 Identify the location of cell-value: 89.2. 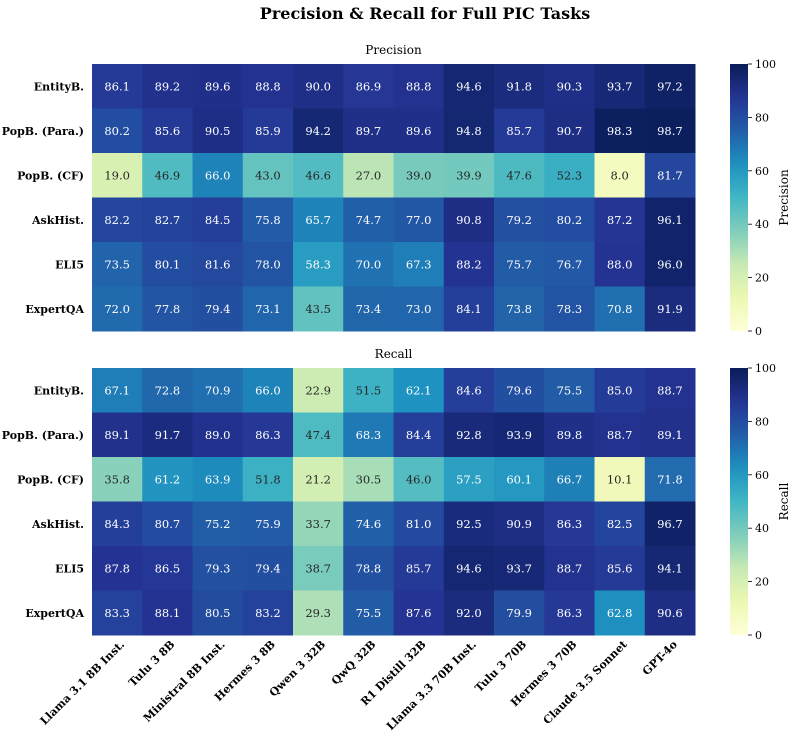
(168, 86).